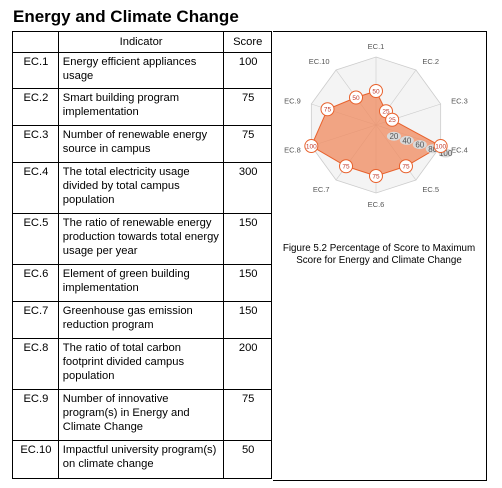 The height and width of the screenshot is (488, 502). What do you see at coordinates (35, 415) in the screenshot?
I see `row-code: EC.9` at bounding box center [35, 415].